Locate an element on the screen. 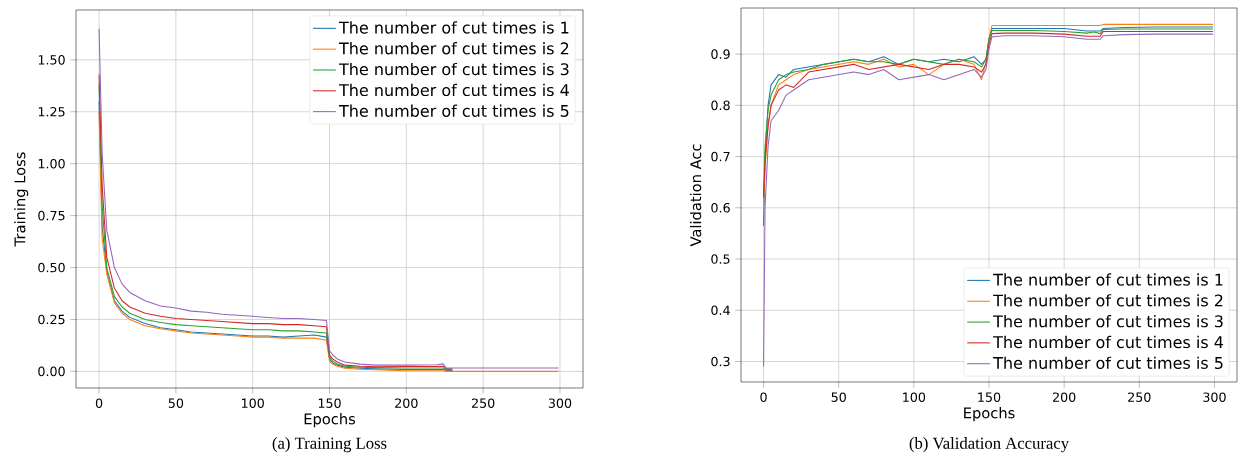 The height and width of the screenshot is (464, 1246). y-axis-title: Validation Acc is located at coordinates (695, 195).